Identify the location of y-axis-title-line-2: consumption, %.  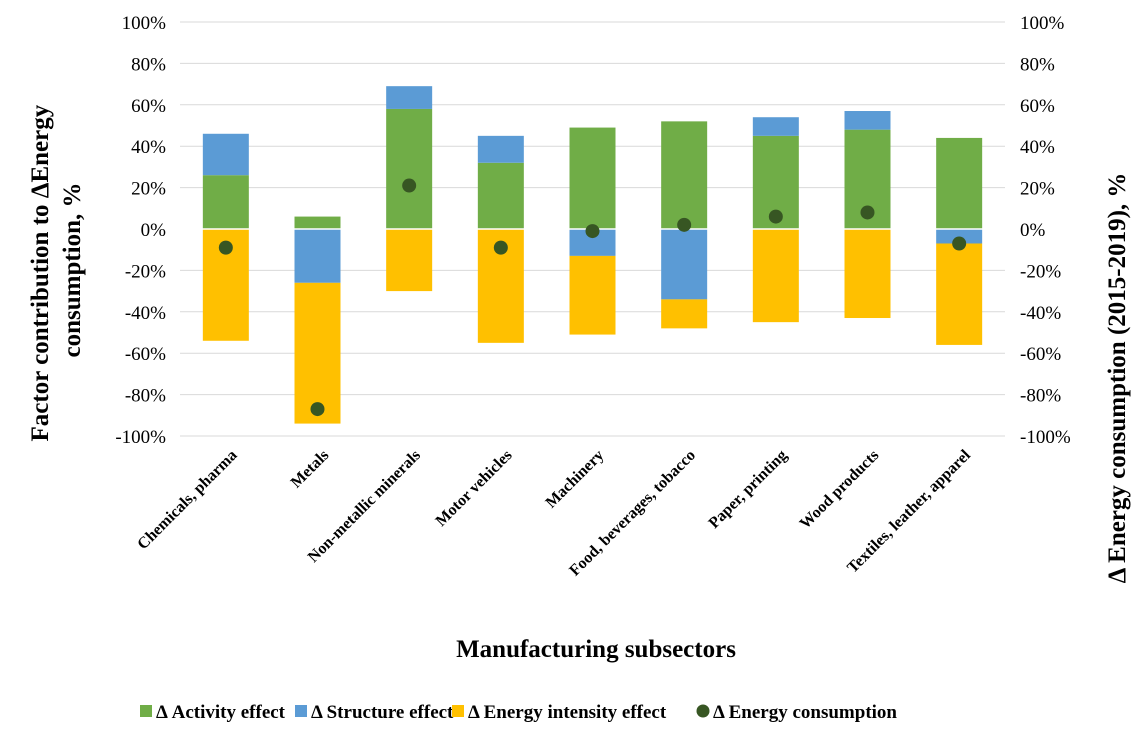
(72, 269).